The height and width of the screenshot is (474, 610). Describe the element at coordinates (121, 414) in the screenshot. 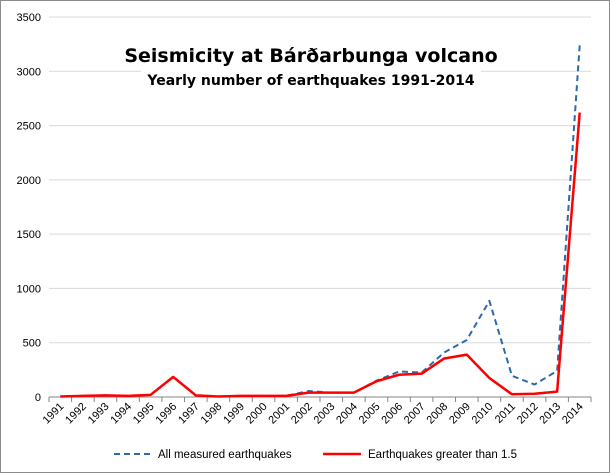

I see `x-tick-label: 1994` at that location.